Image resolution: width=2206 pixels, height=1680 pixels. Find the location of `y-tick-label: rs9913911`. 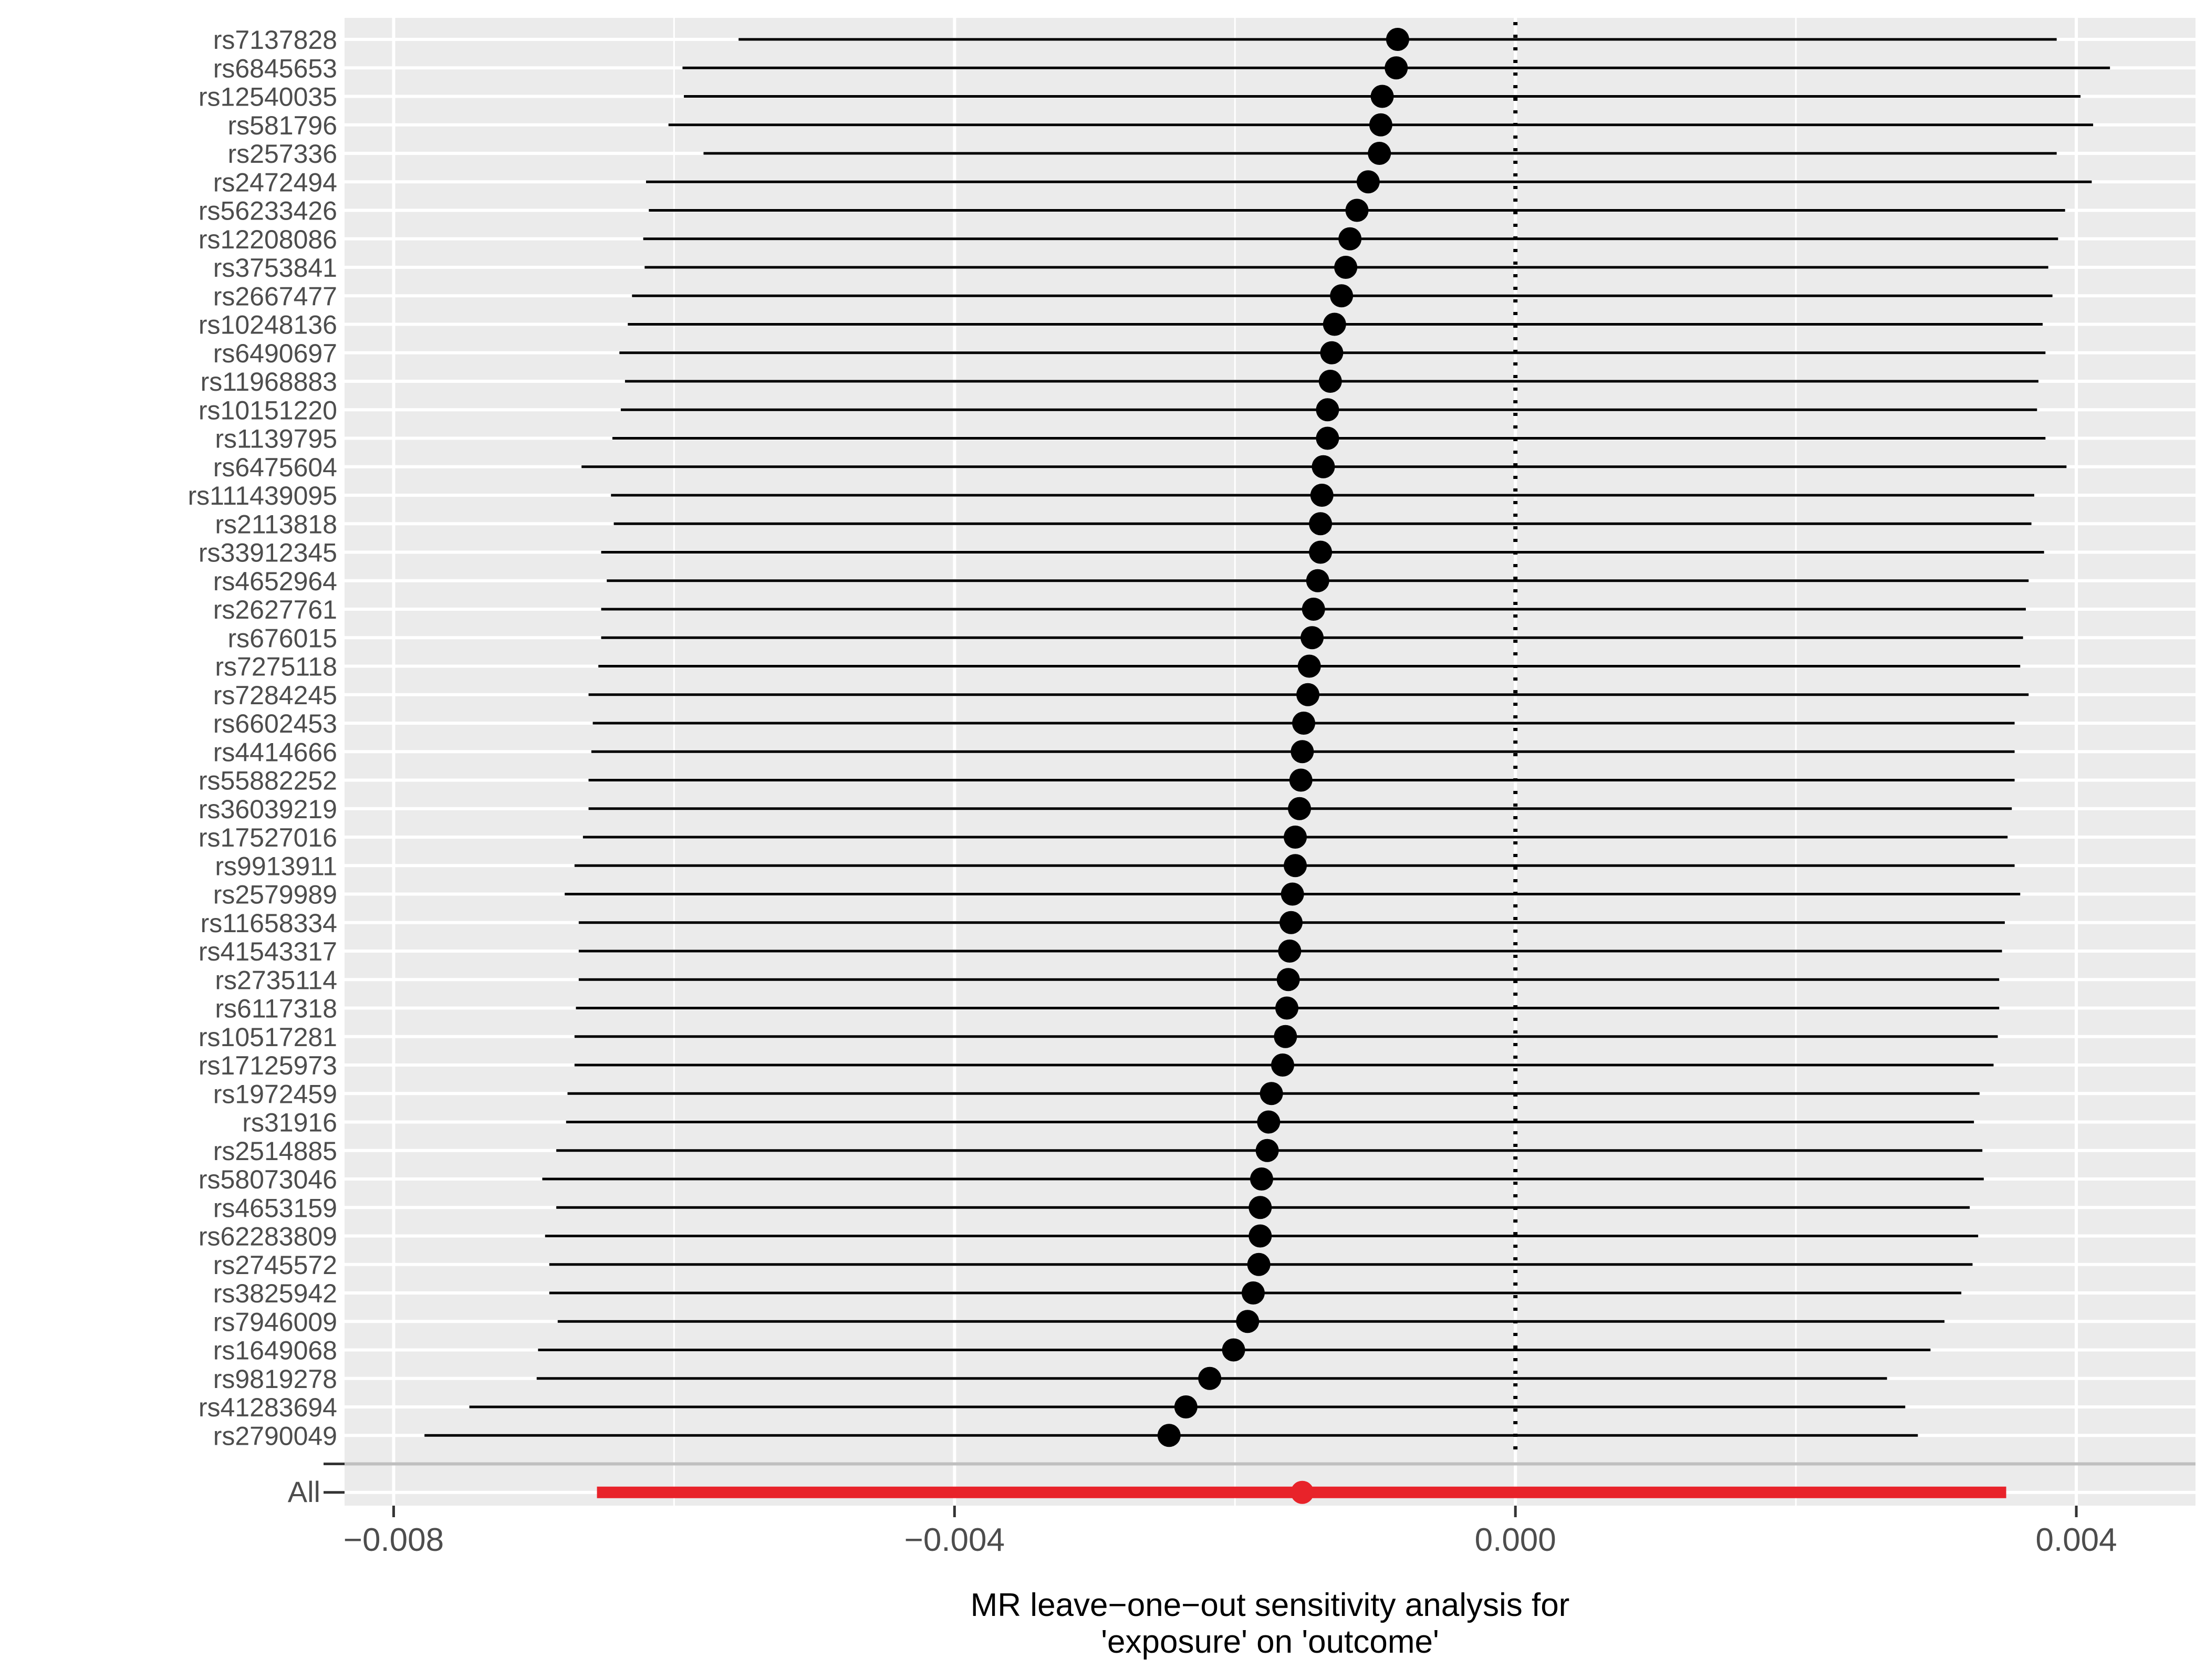

y-tick-label: rs9913911 is located at coordinates (276, 866).